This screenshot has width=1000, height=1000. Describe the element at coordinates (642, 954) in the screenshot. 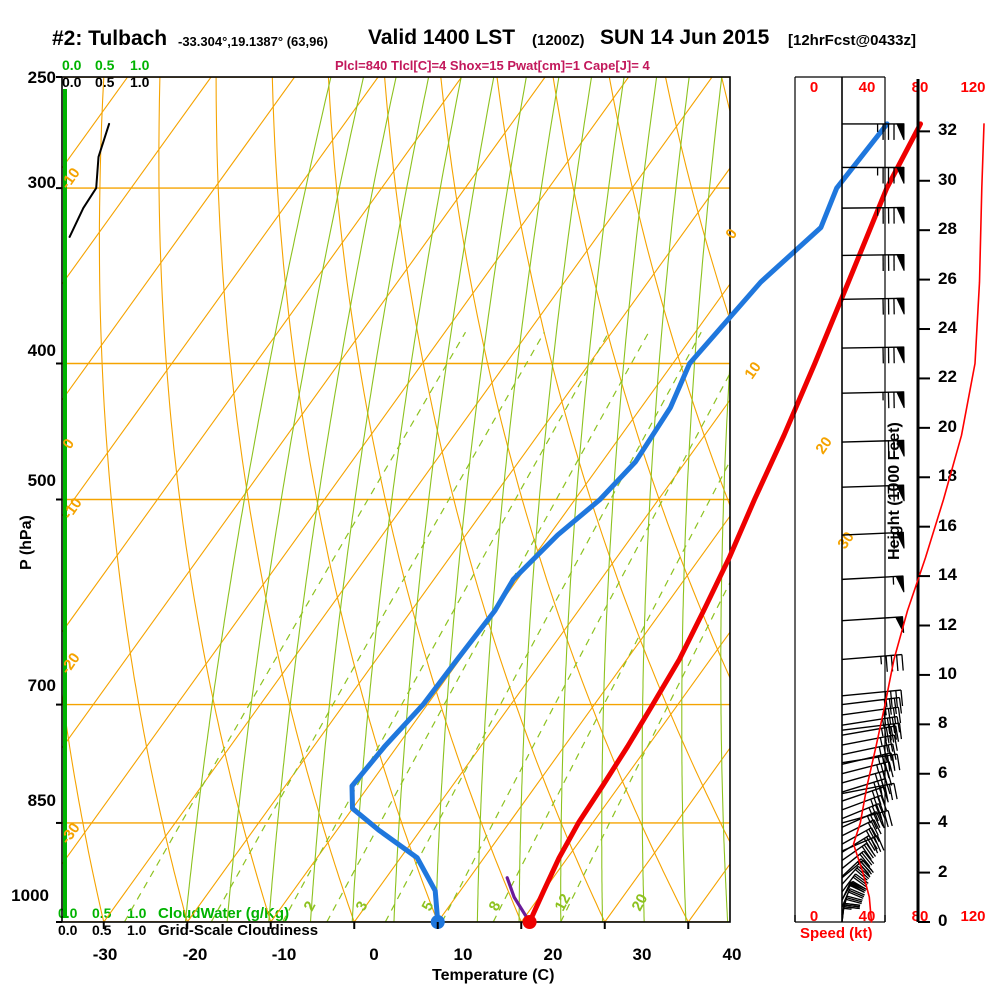

I see `temp-tick-30: 30` at that location.